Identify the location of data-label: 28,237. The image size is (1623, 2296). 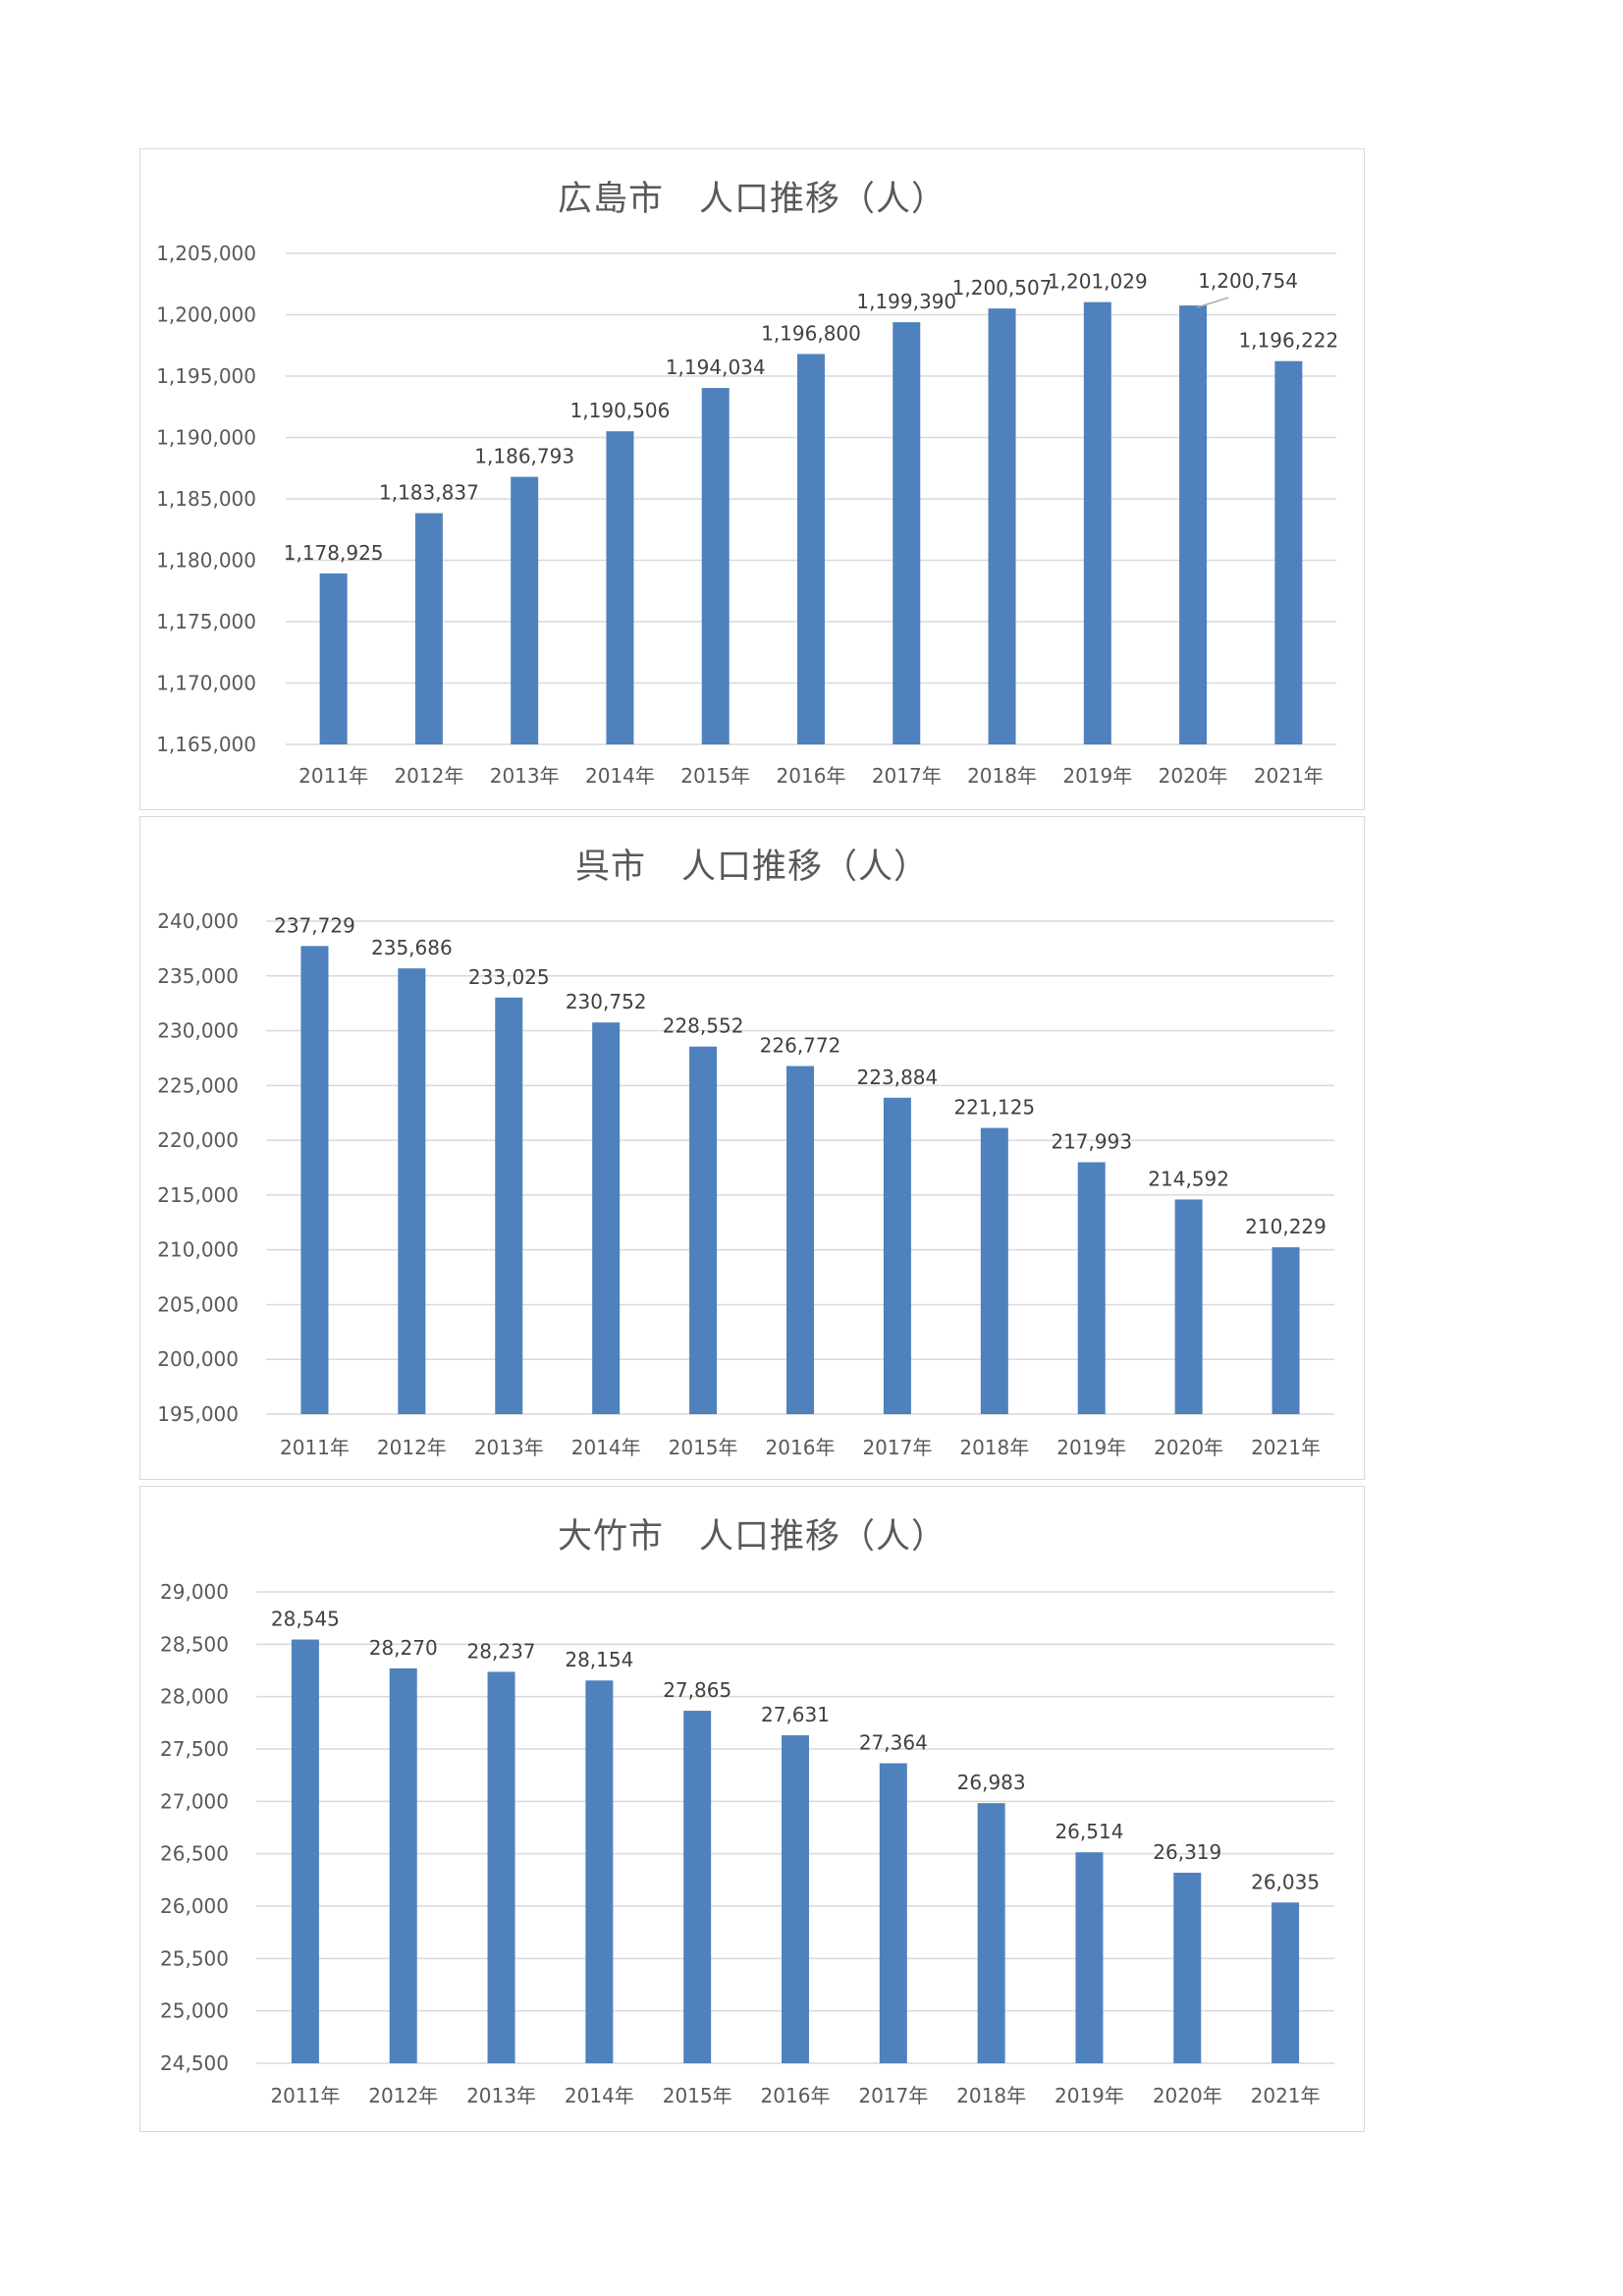
(501, 1651).